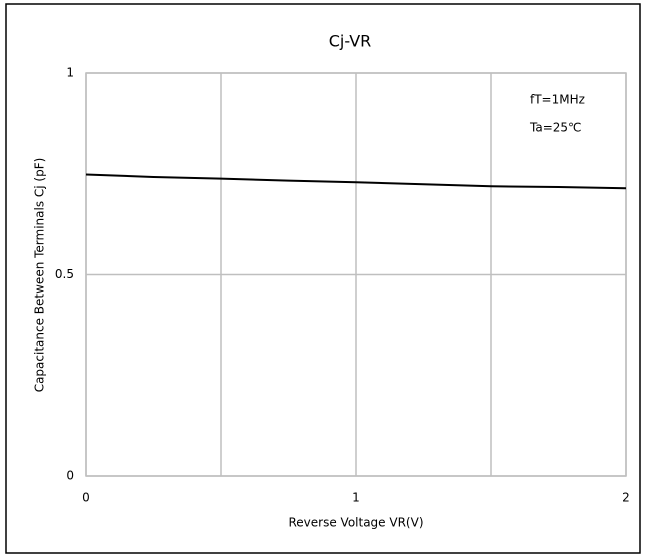  I want to click on chart-title: Cj-VR, so click(350, 41).